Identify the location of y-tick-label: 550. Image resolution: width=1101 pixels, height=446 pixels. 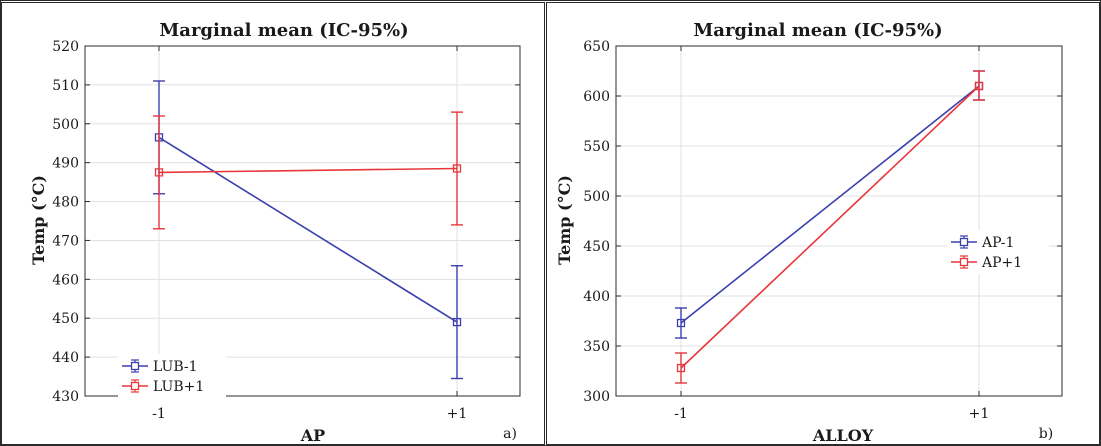
(596, 147).